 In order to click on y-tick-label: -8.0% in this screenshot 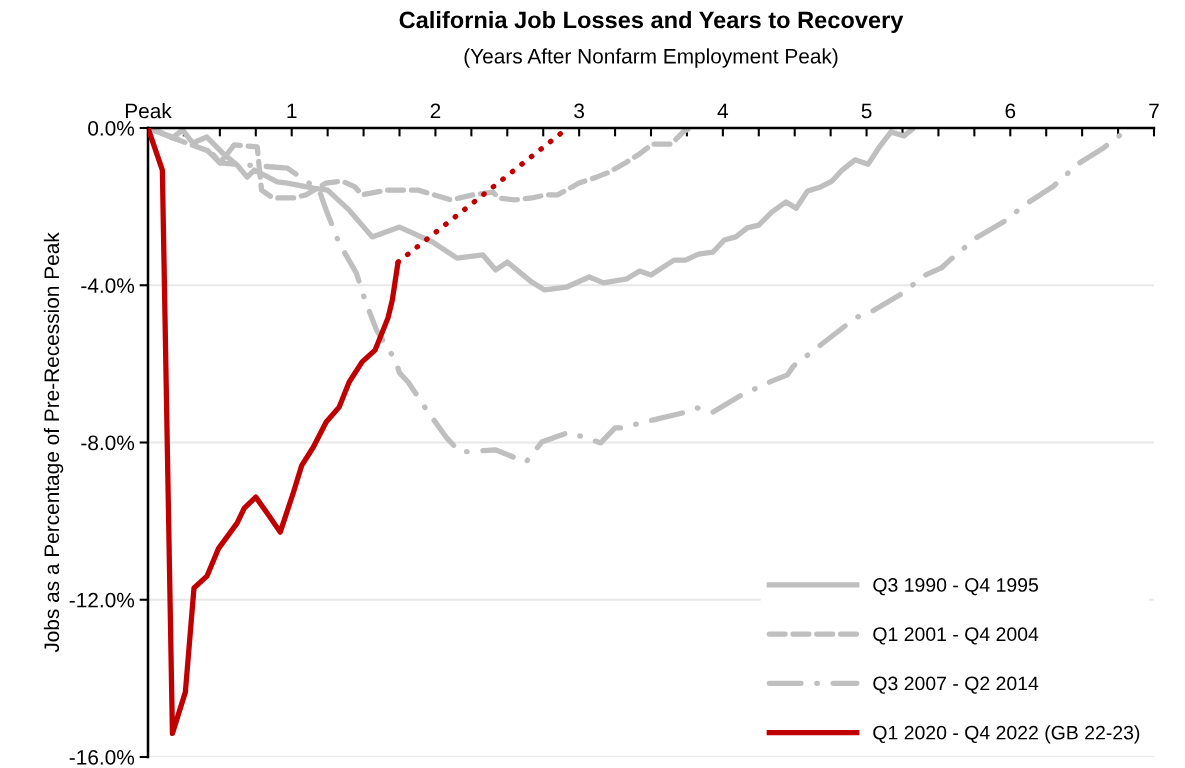, I will do `click(108, 443)`.